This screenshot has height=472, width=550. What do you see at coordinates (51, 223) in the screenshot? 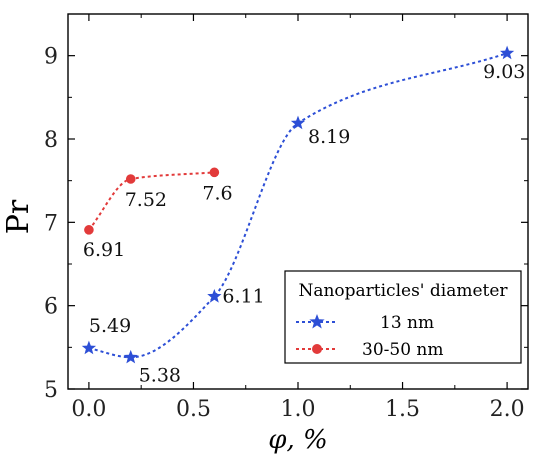
I see `y-tick-label: 7` at bounding box center [51, 223].